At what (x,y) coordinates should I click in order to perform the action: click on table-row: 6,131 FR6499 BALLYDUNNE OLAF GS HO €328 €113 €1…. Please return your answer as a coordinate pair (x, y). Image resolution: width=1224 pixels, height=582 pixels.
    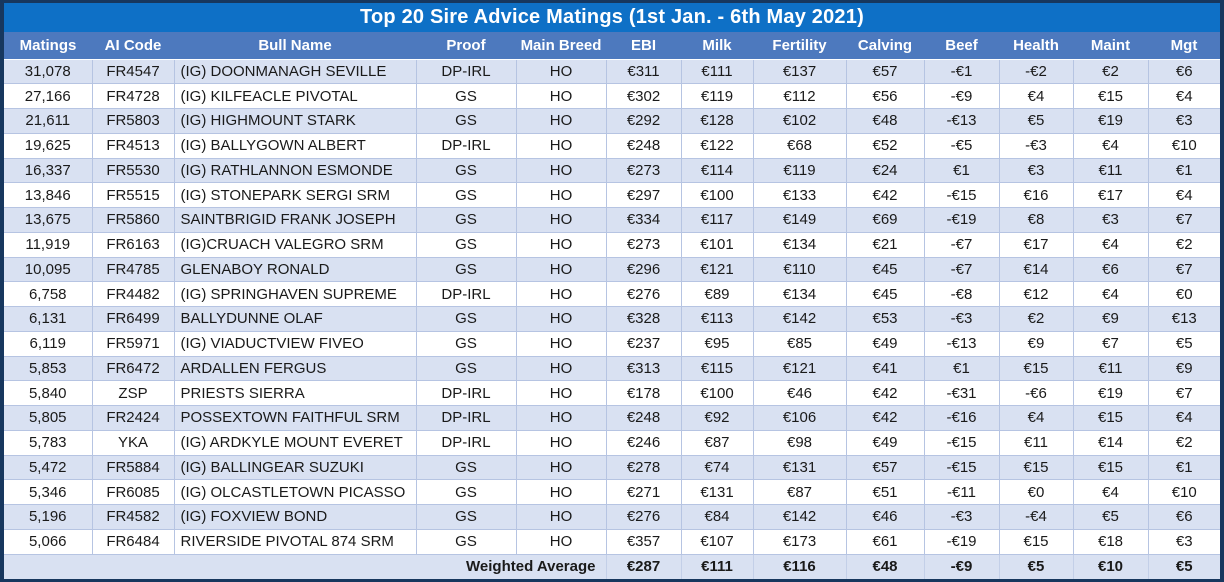
    Looking at the image, I should click on (612, 319).